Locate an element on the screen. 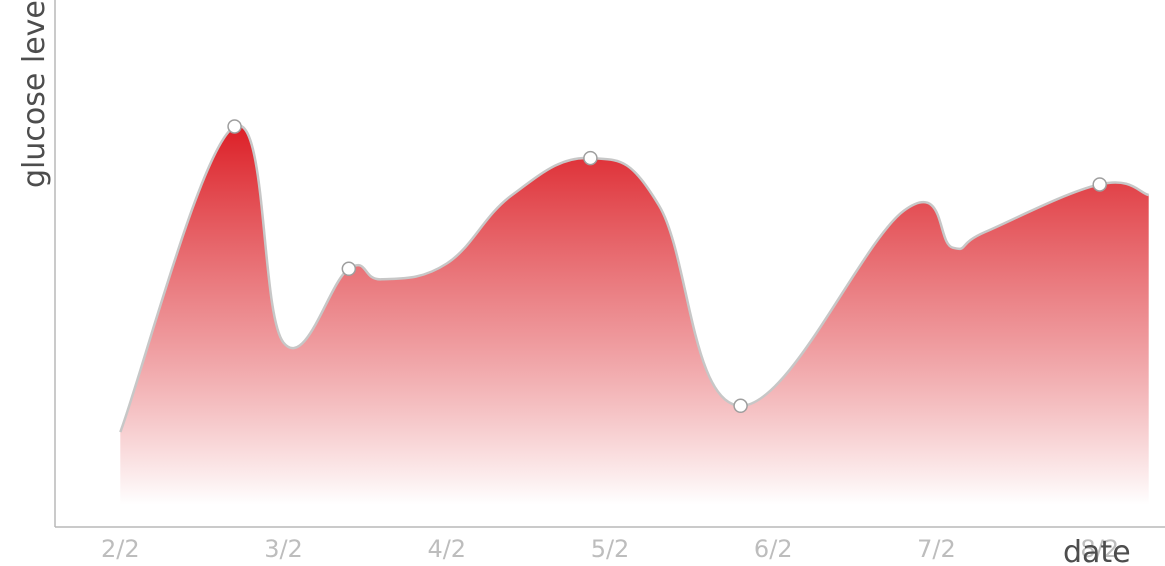  x-axis-title: date is located at coordinates (1097, 550).